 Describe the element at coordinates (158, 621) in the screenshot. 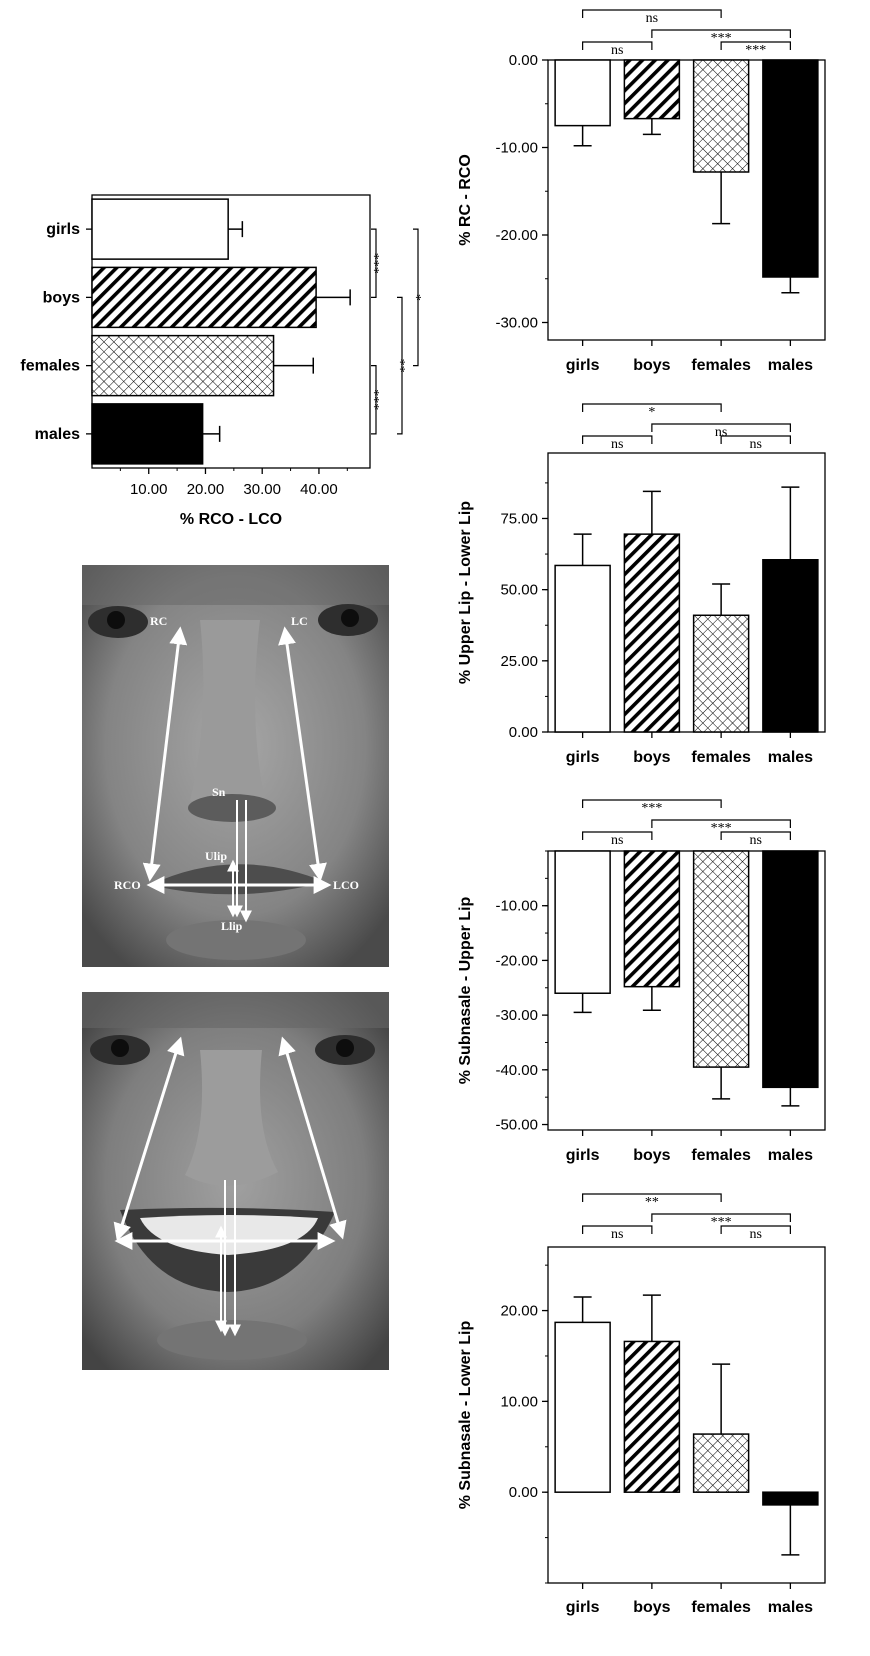

I see `label-rc: RC` at that location.